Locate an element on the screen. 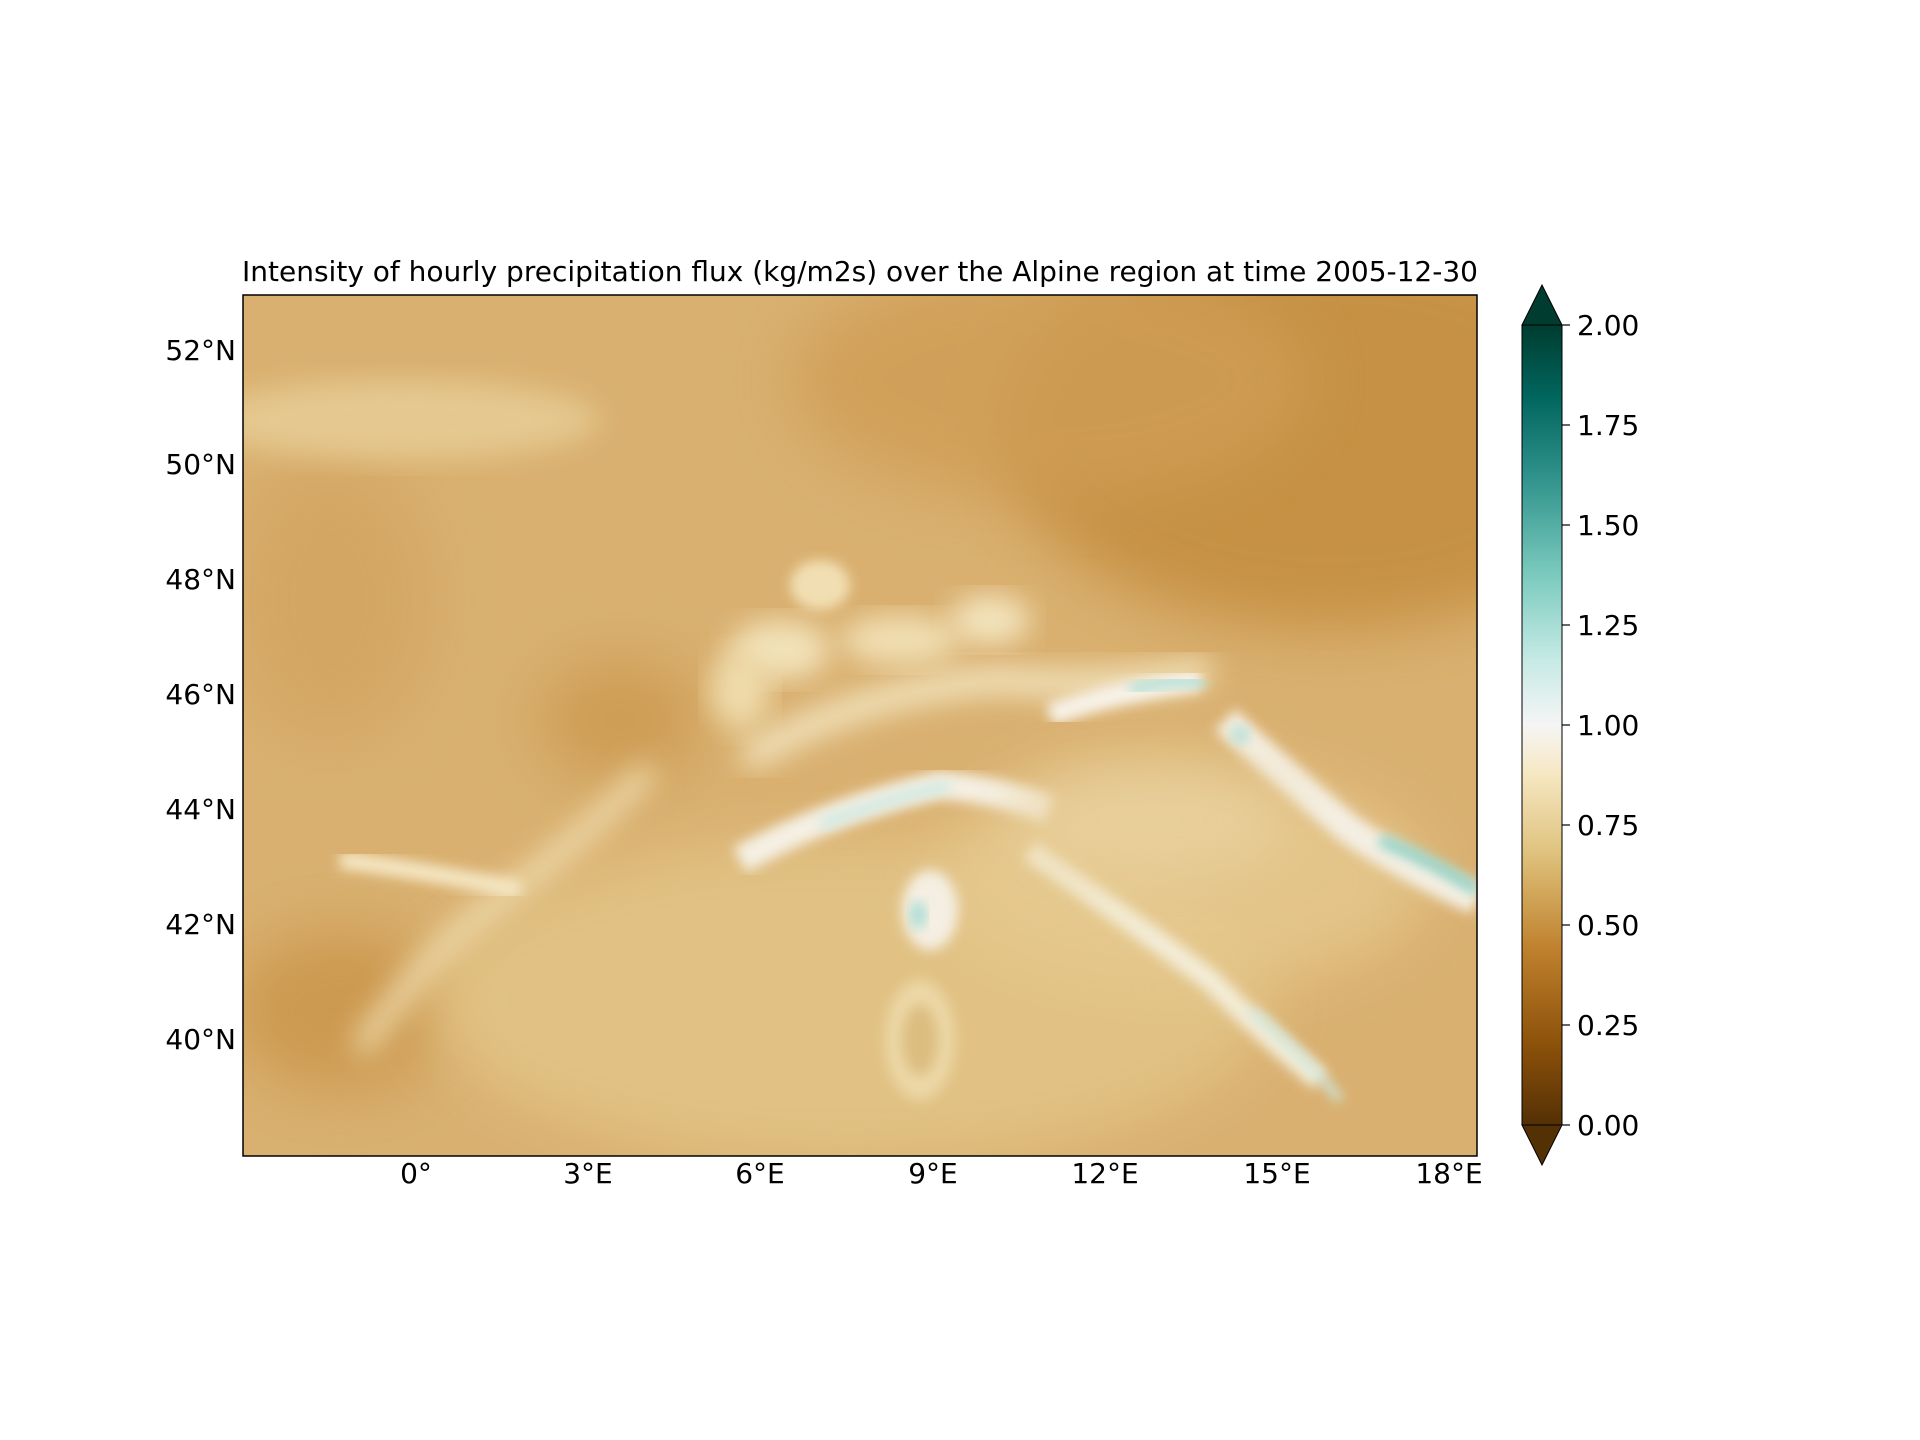  colorbar-tick-label: 2.00 is located at coordinates (1608, 325).